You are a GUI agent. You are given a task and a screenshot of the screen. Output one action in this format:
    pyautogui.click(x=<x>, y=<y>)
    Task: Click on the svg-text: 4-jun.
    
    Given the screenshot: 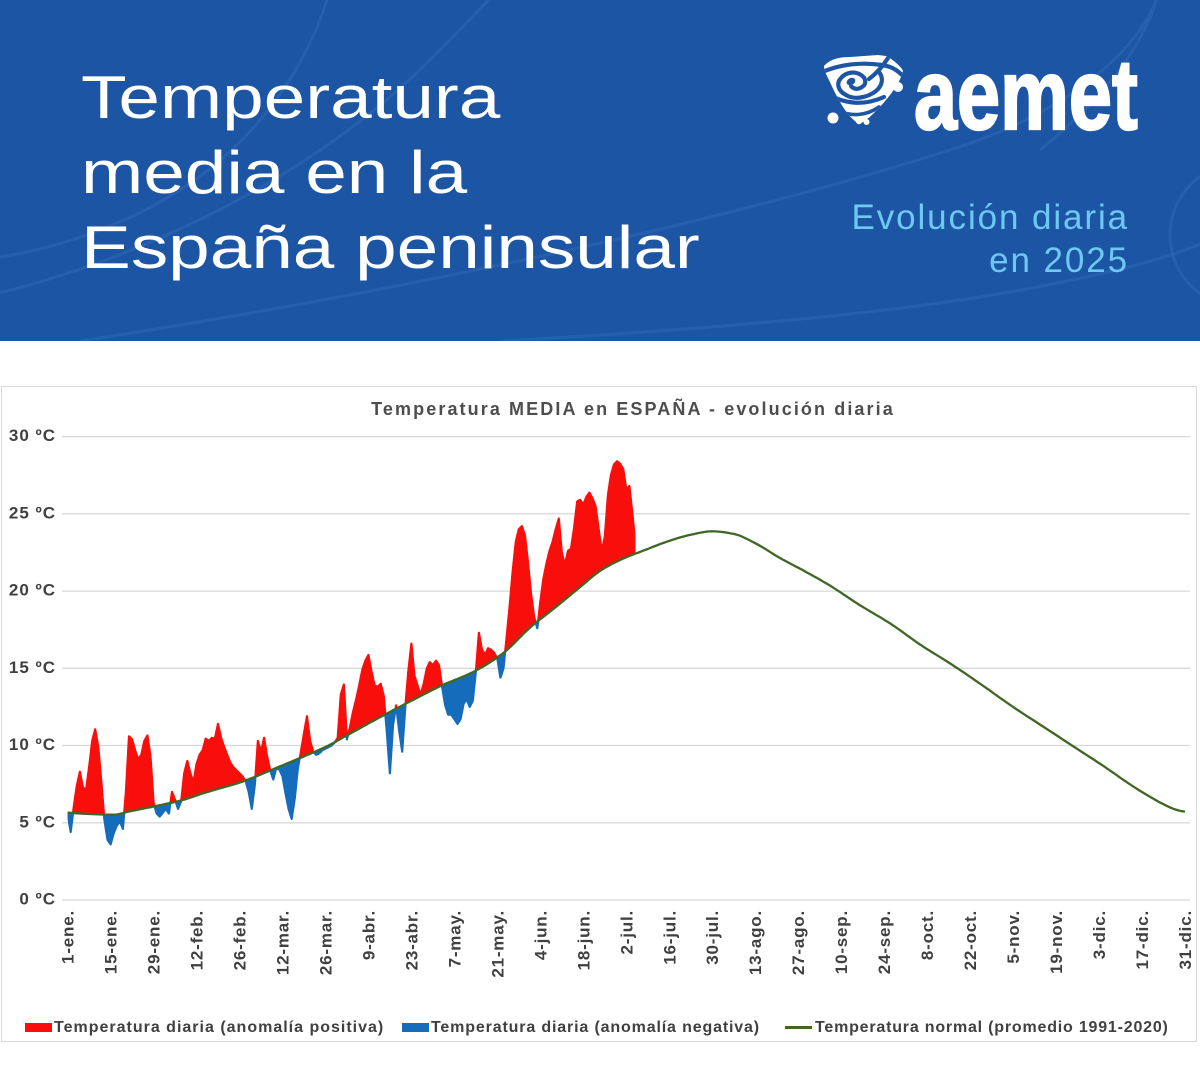 What is the action you would take?
    pyautogui.click(x=540, y=935)
    